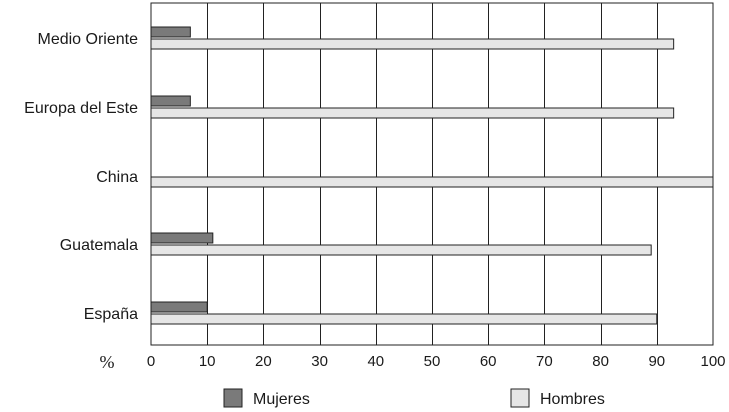 The height and width of the screenshot is (412, 729). Describe the element at coordinates (151, 361) in the screenshot. I see `x-tick-label-0: 0` at that location.